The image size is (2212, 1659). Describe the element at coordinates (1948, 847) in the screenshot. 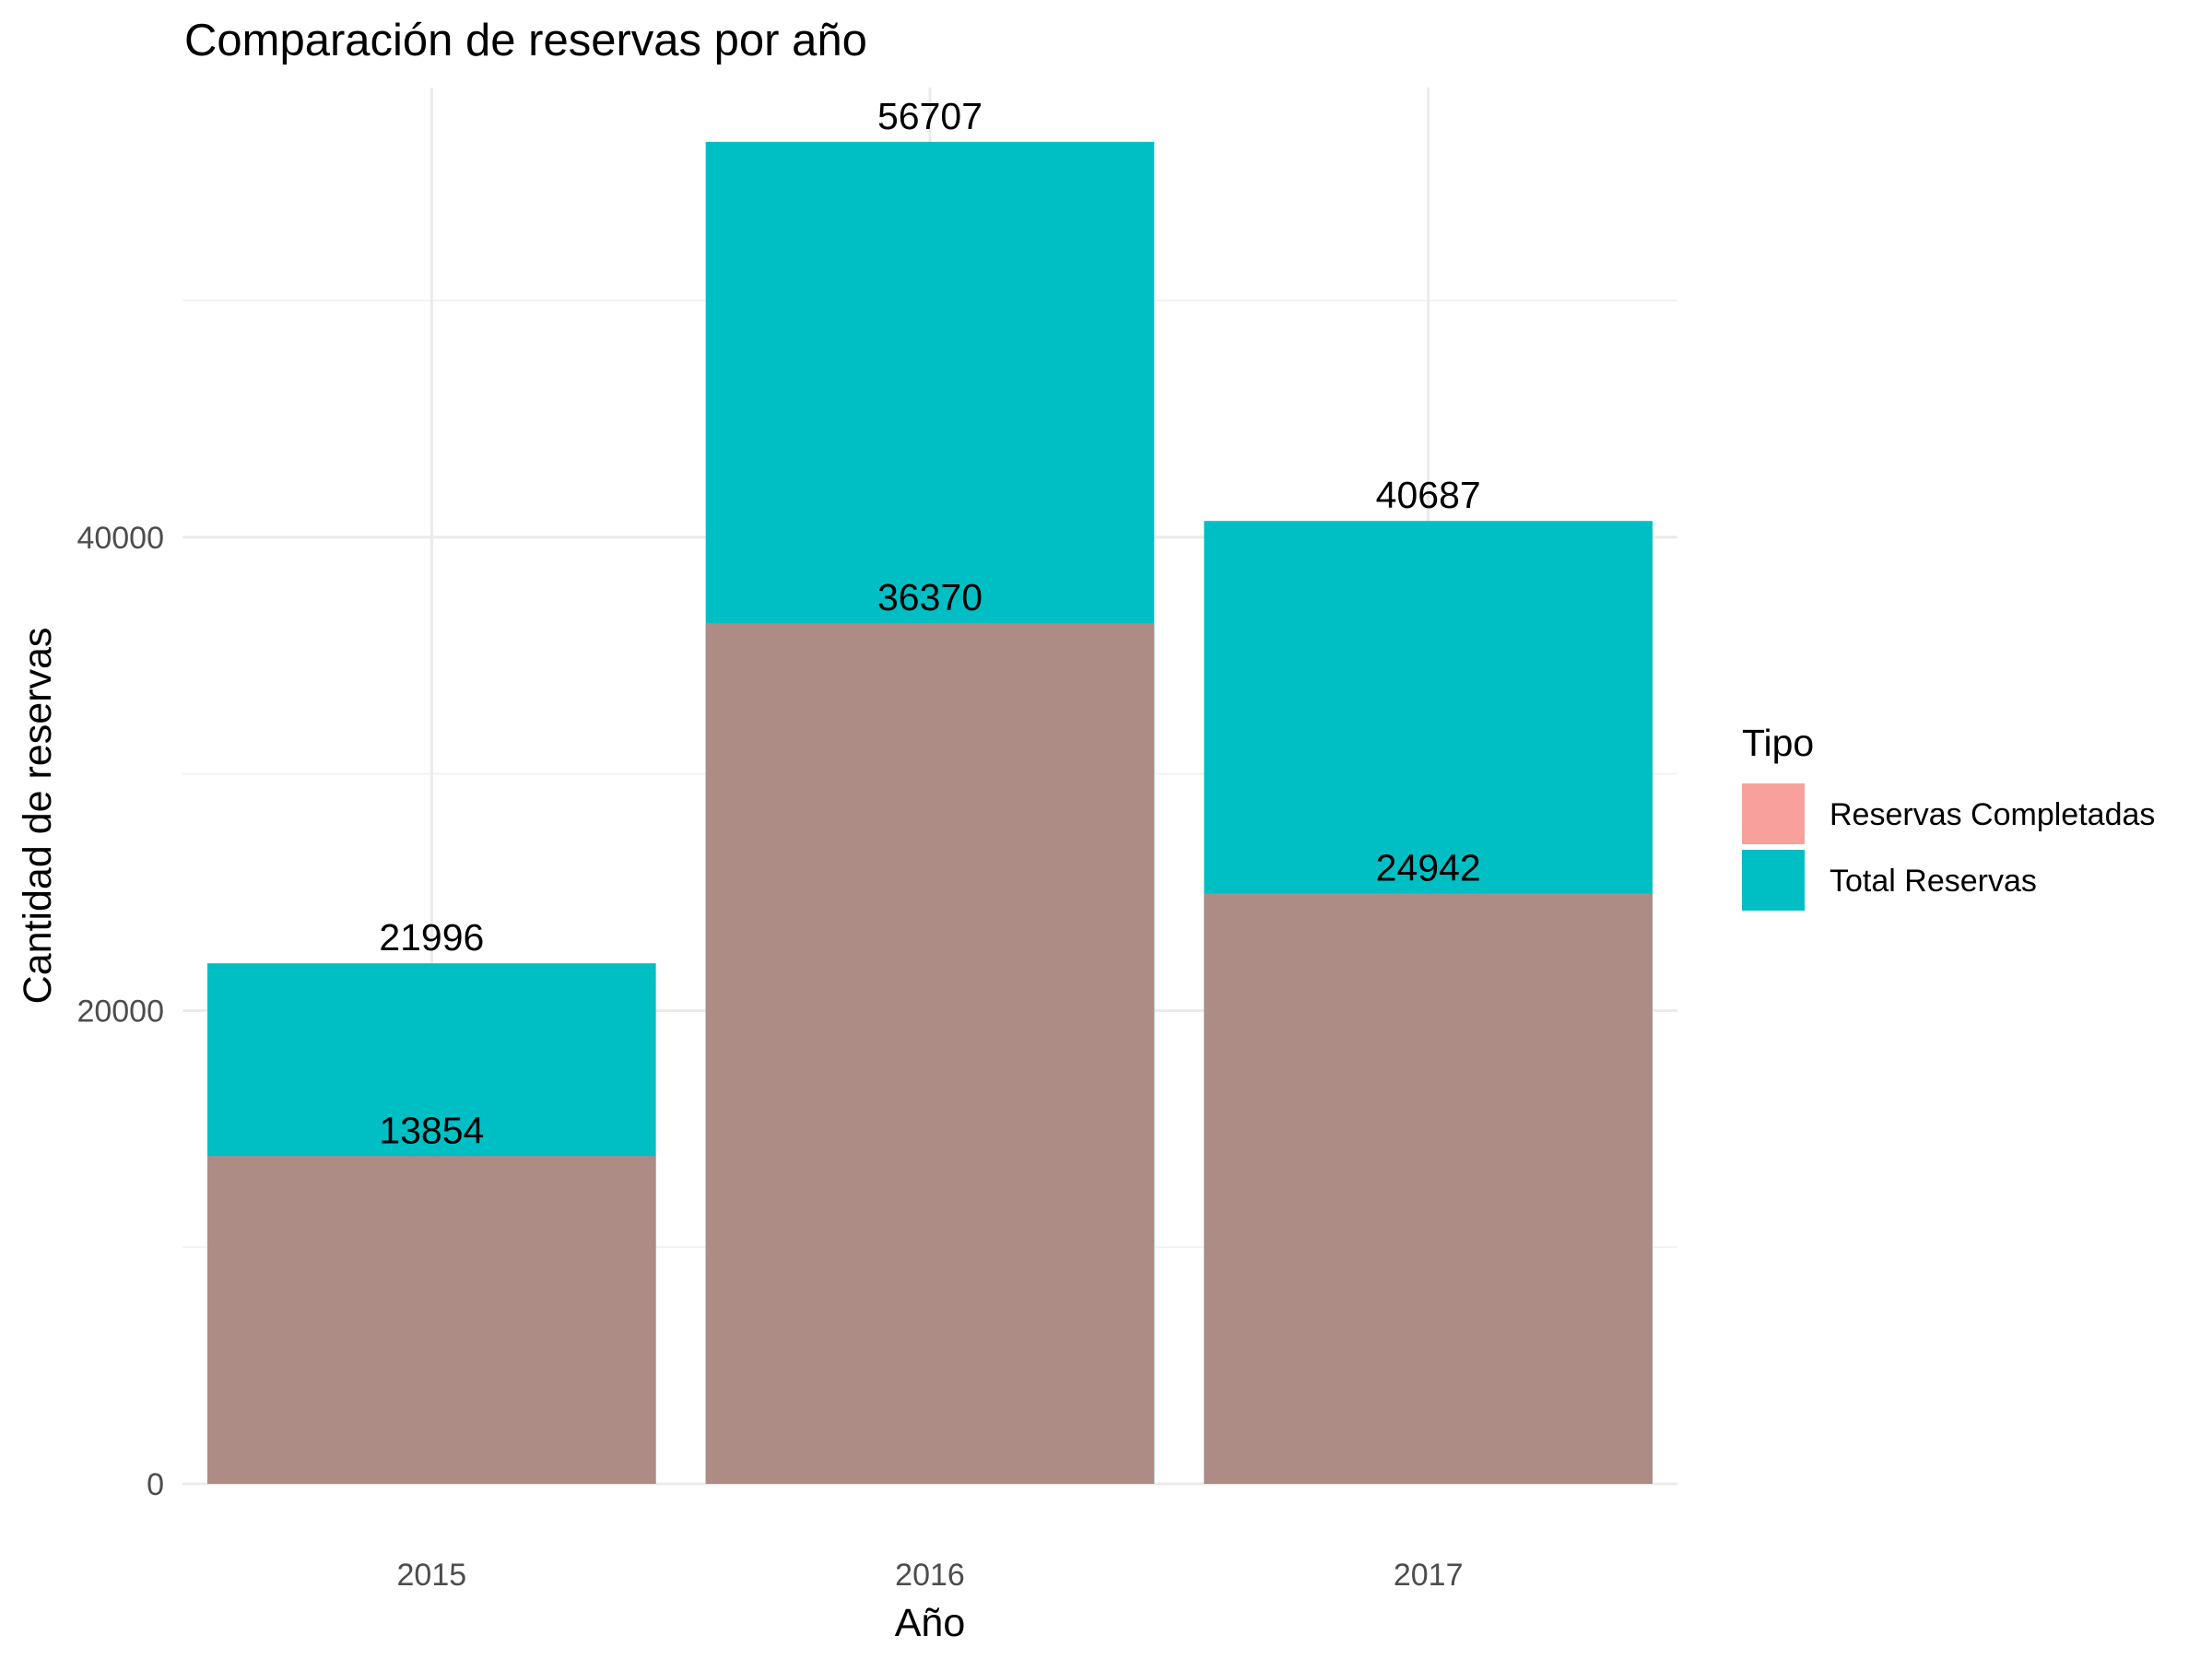

I see `legend-entries: Reservas Completadas Total Reservas` at that location.